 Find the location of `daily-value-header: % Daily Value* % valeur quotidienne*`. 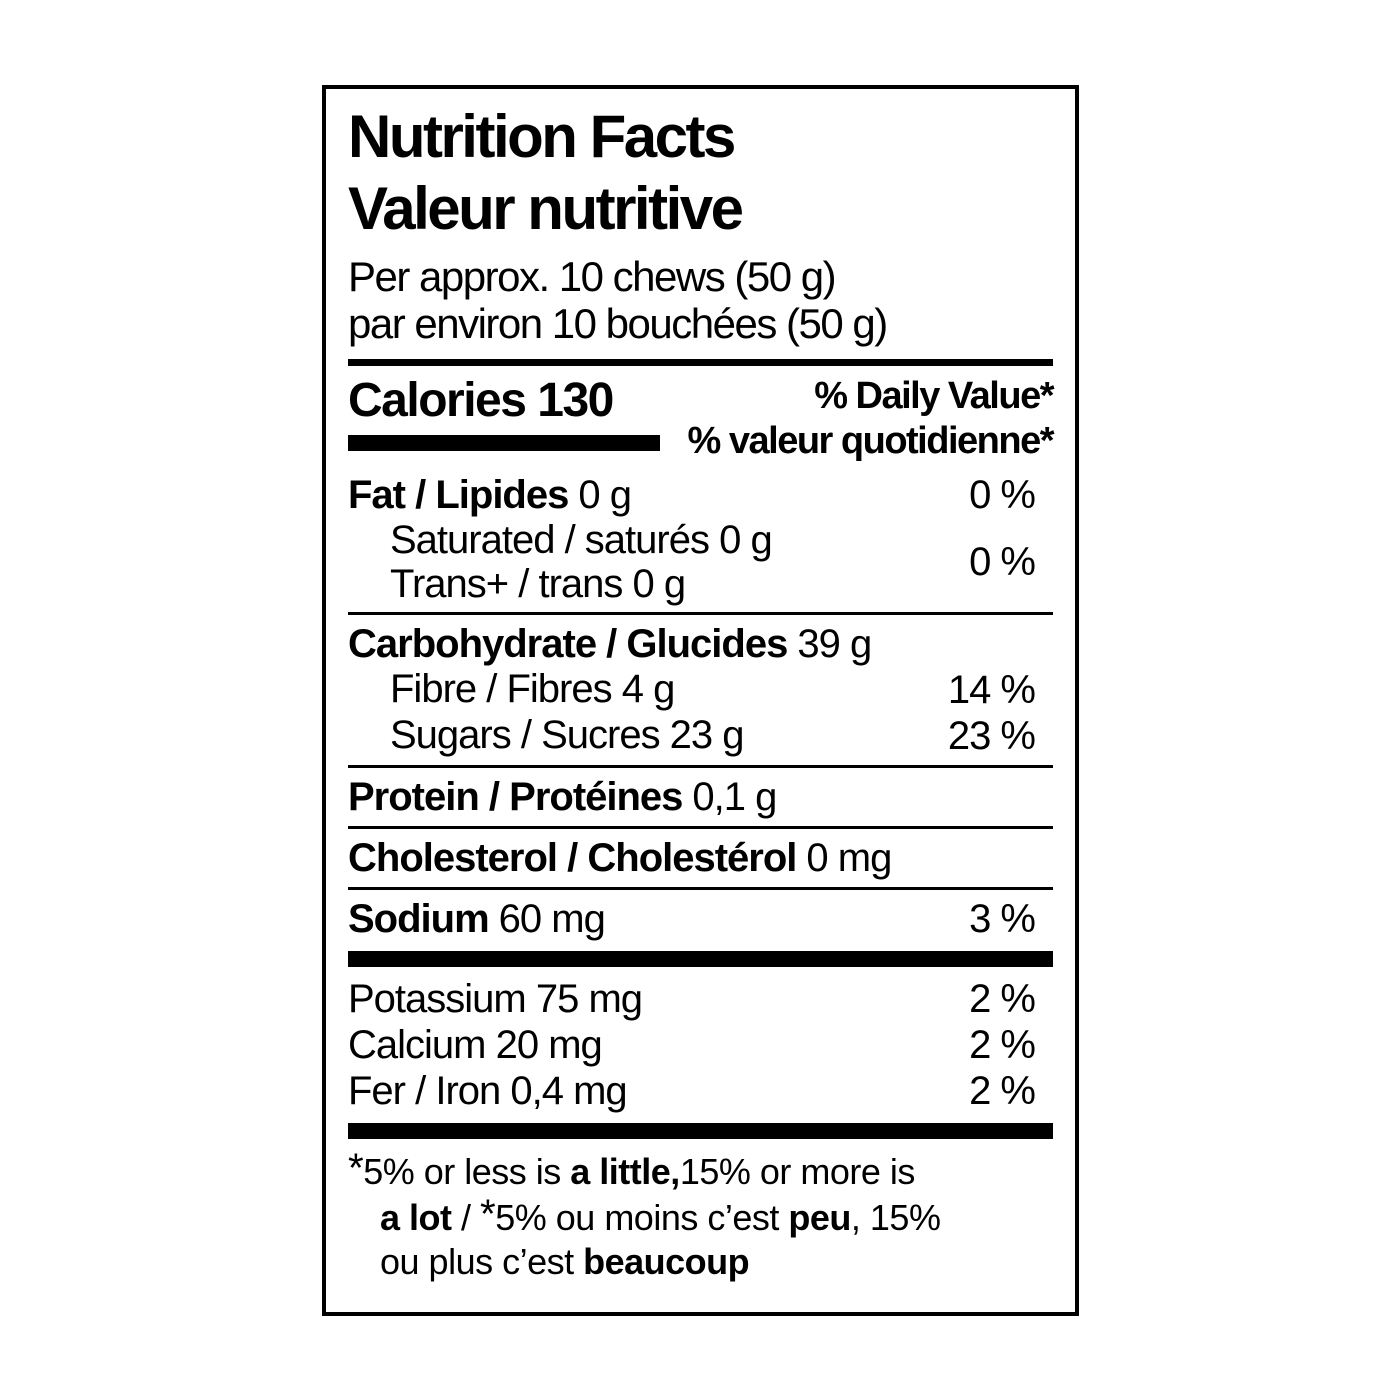

daily-value-header: % Daily Value* % valeur quotidienne* is located at coordinates (871, 419).